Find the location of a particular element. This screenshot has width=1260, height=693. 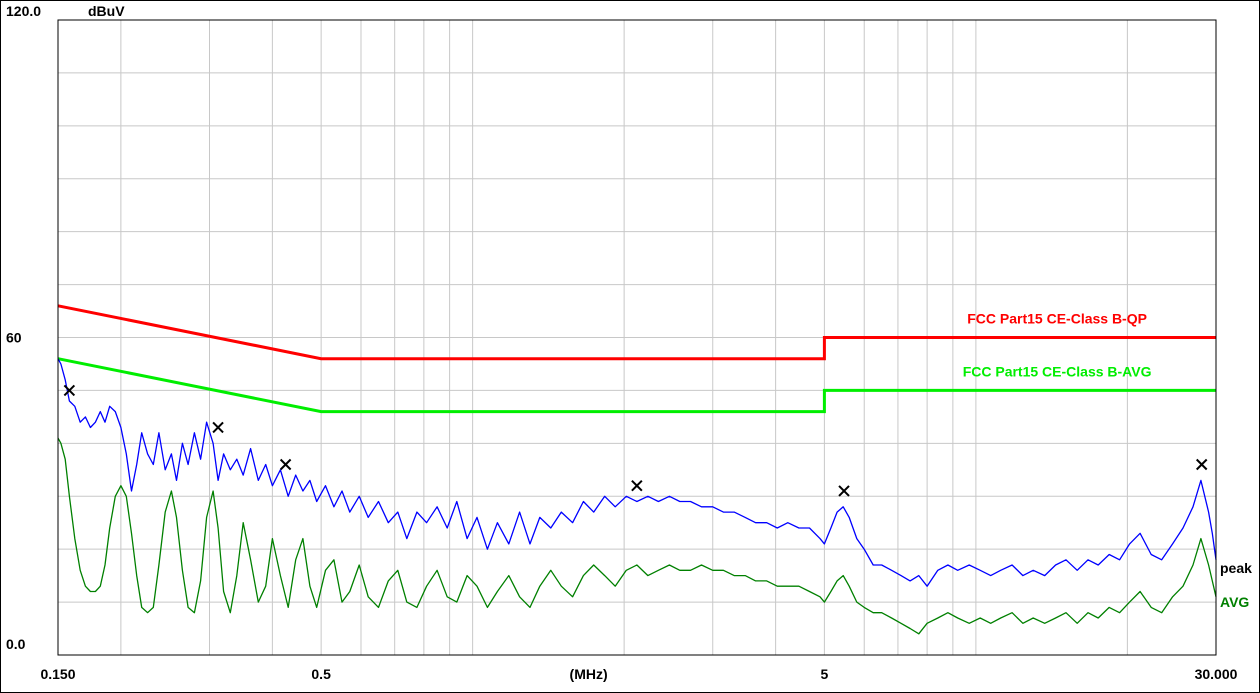

trace-label: peak is located at coordinates (1236, 568).